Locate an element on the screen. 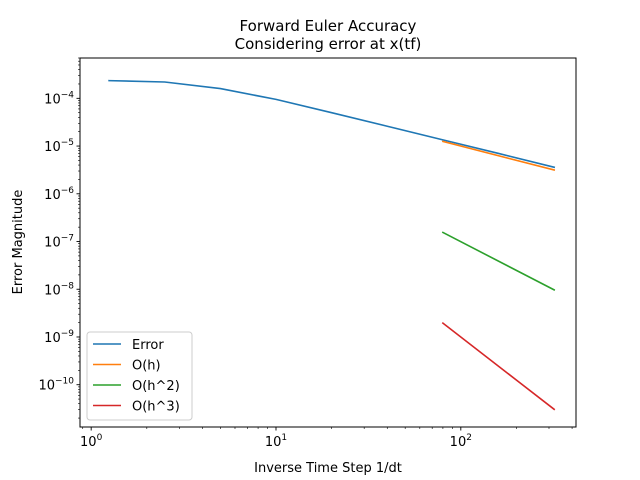  legend-label-3: O(h^3) is located at coordinates (156, 407).